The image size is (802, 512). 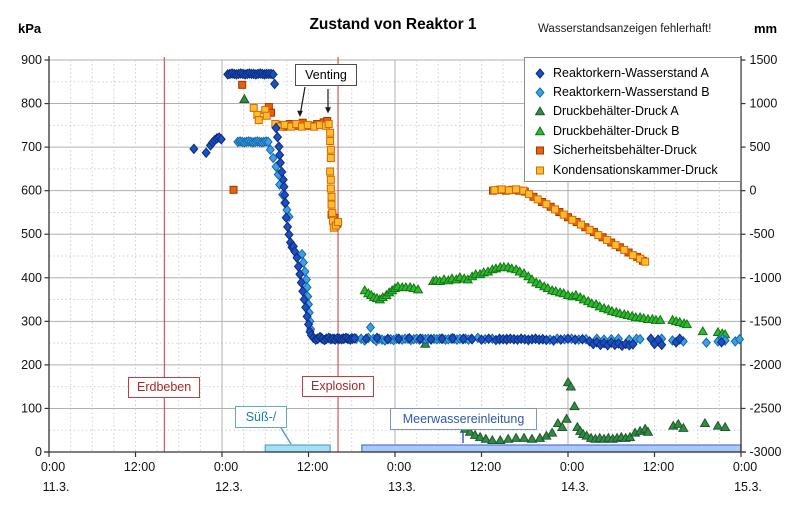 I want to click on earthquake-annotation: Erdbeben, so click(x=164, y=387).